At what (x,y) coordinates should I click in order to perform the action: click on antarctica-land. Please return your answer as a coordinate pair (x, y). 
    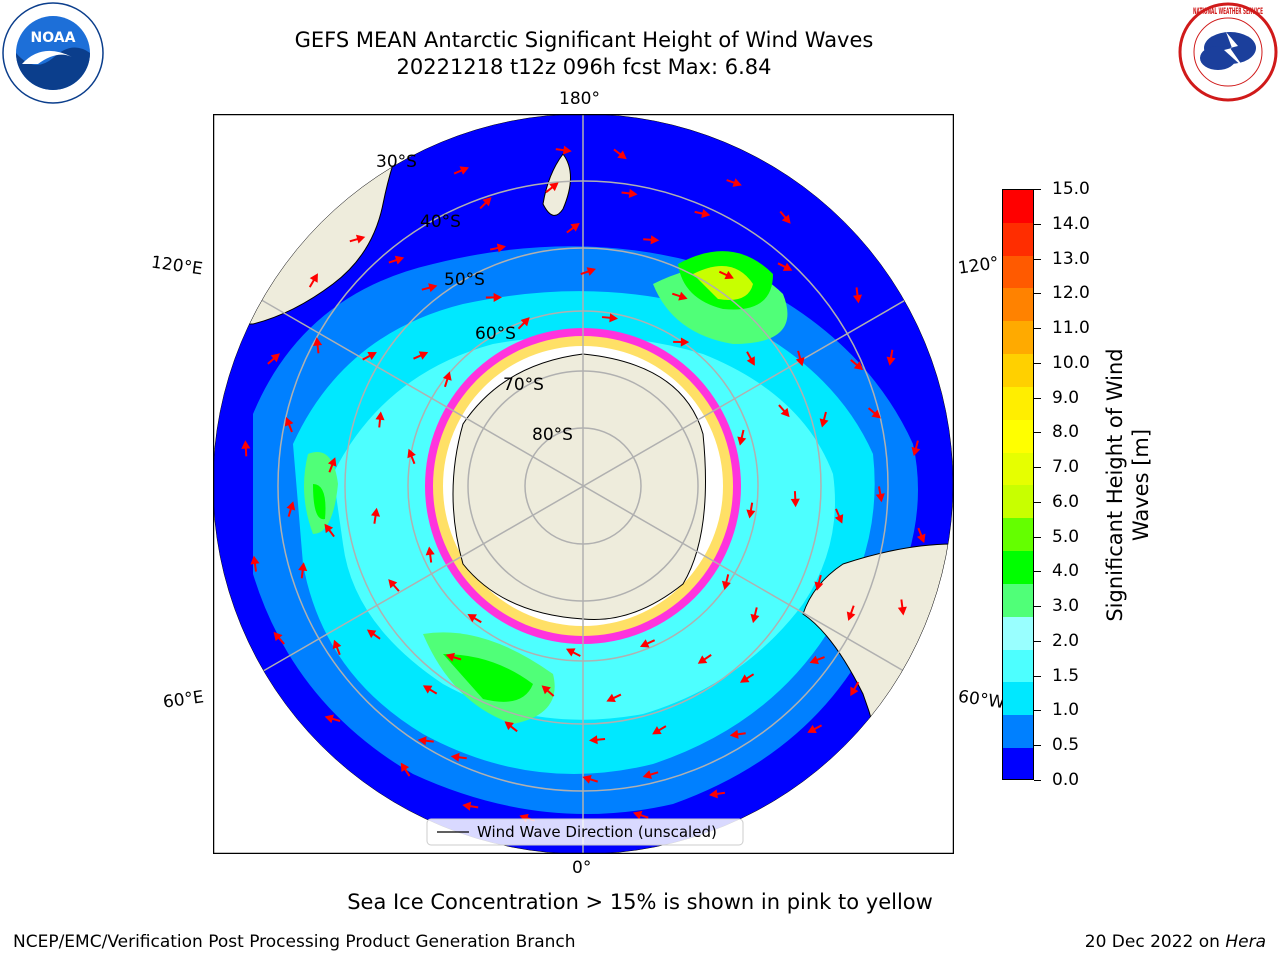
    Looking at the image, I should click on (579, 487).